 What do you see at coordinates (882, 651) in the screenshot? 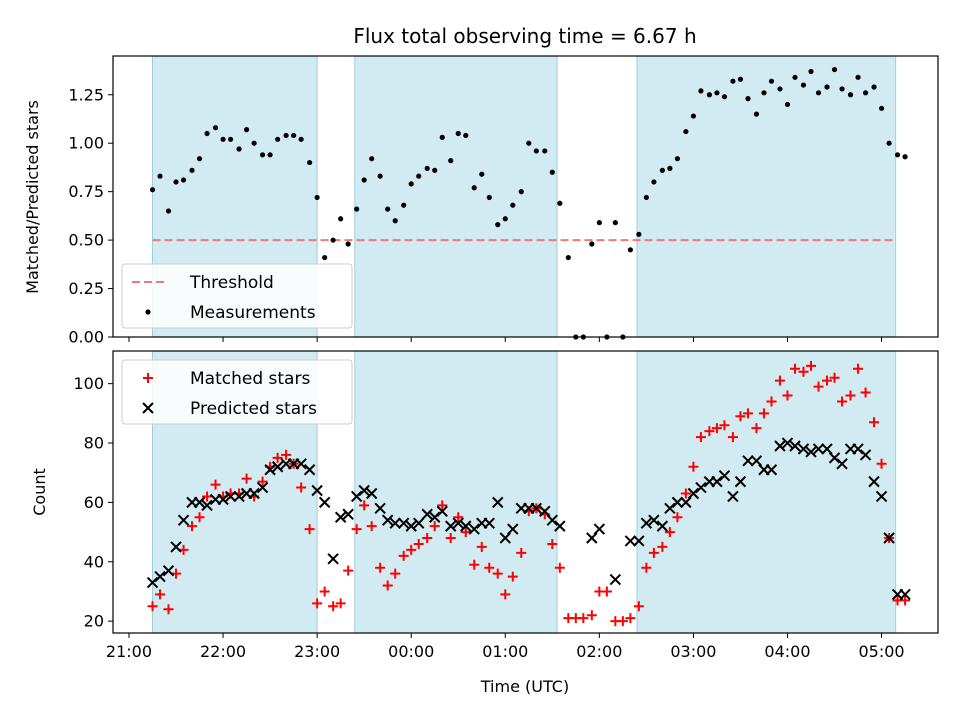
I see `x-tick-label: 05:00` at bounding box center [882, 651].